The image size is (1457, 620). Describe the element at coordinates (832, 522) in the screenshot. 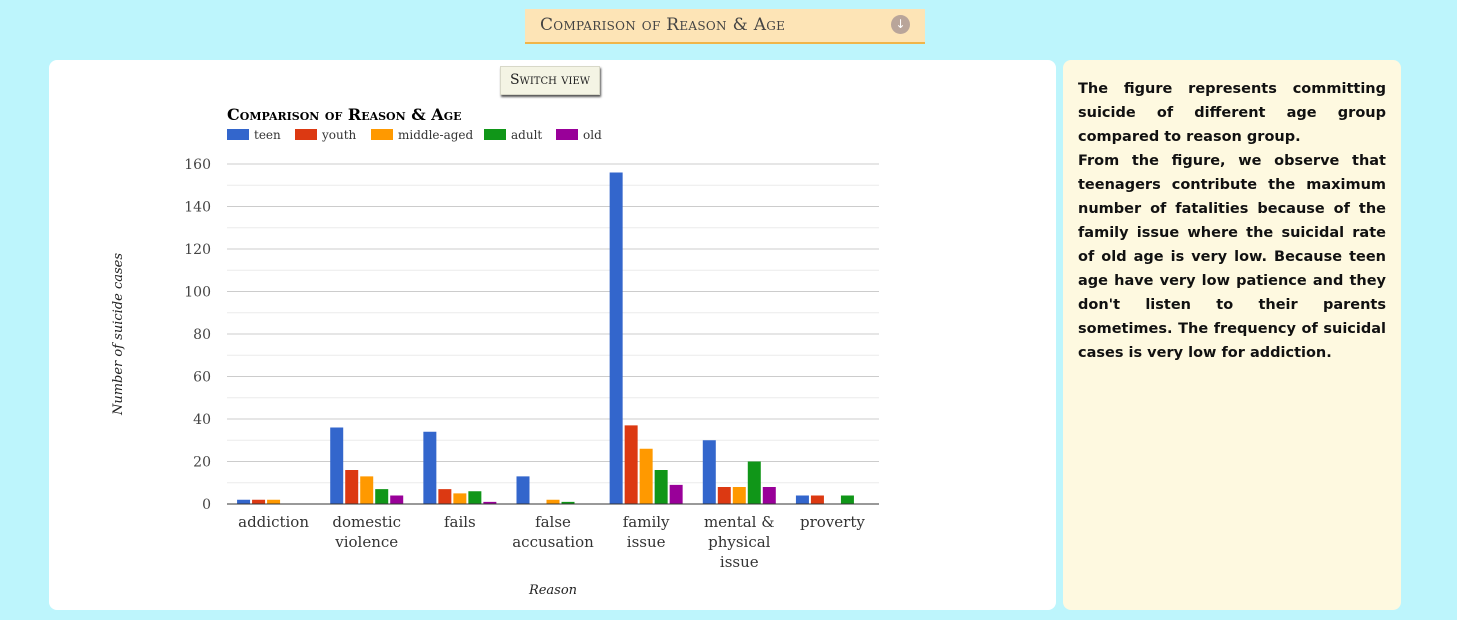

I see `x-tick-label: proverty` at that location.